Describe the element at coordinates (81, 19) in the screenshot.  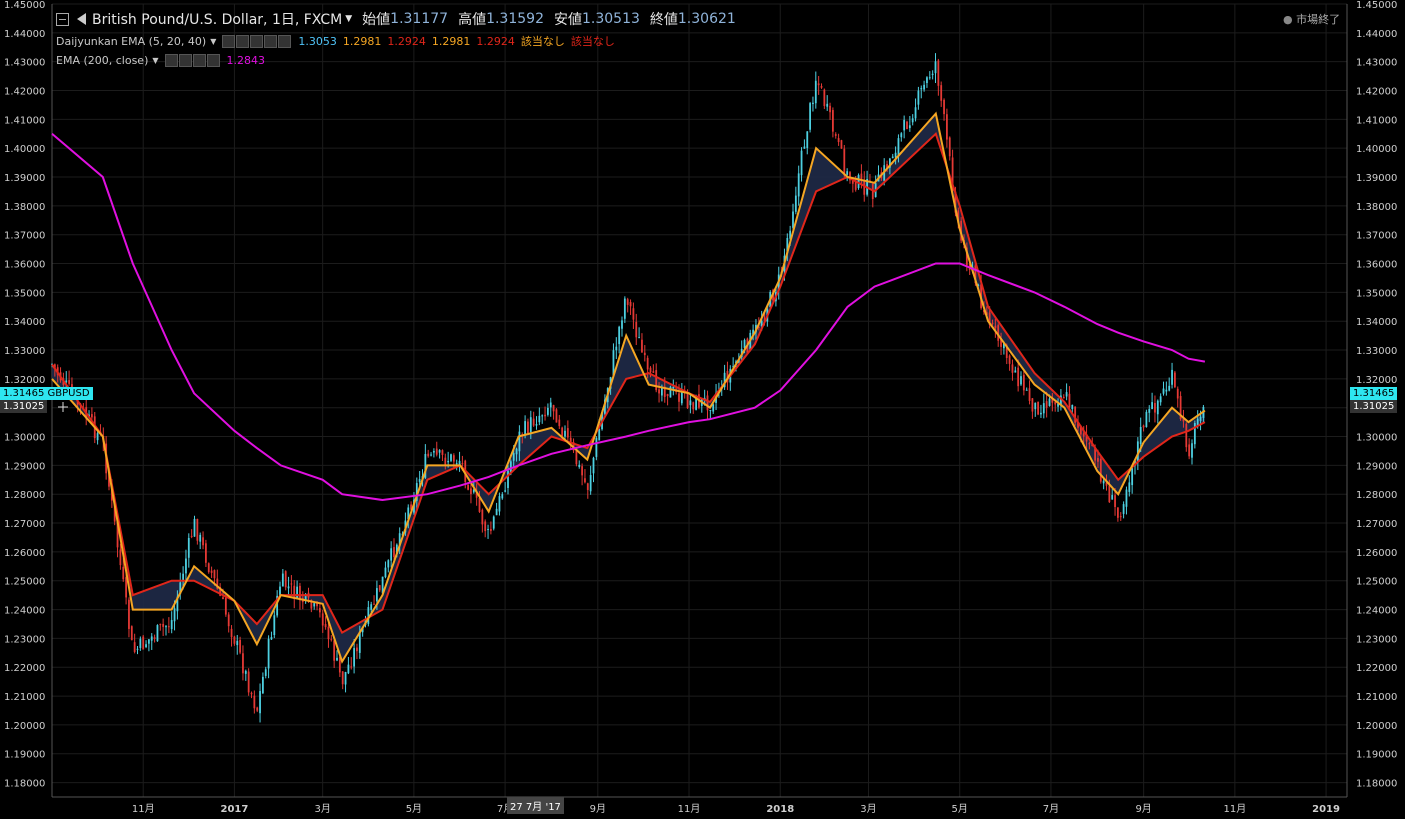
I see `flag-icon` at that location.